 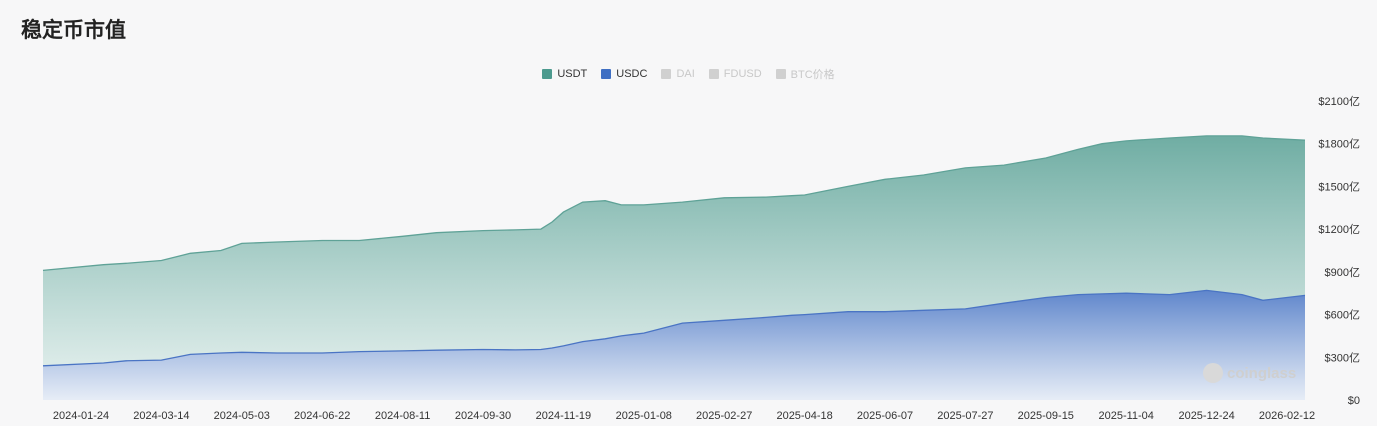 What do you see at coordinates (965, 416) in the screenshot?
I see `x-tick-label: 2025-07-27` at bounding box center [965, 416].